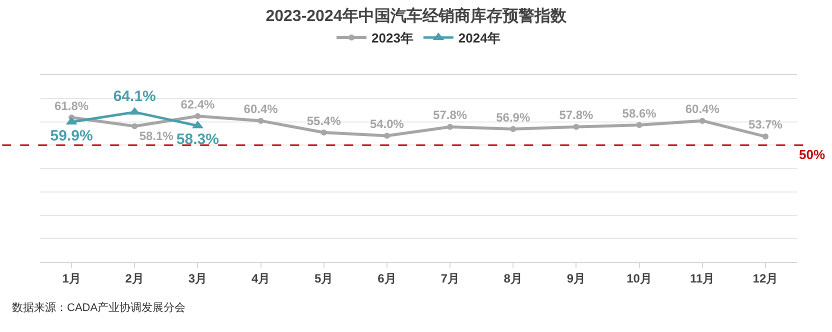 The width and height of the screenshot is (832, 332). What do you see at coordinates (324, 121) in the screenshot?
I see `data-label: 55.4%` at bounding box center [324, 121].